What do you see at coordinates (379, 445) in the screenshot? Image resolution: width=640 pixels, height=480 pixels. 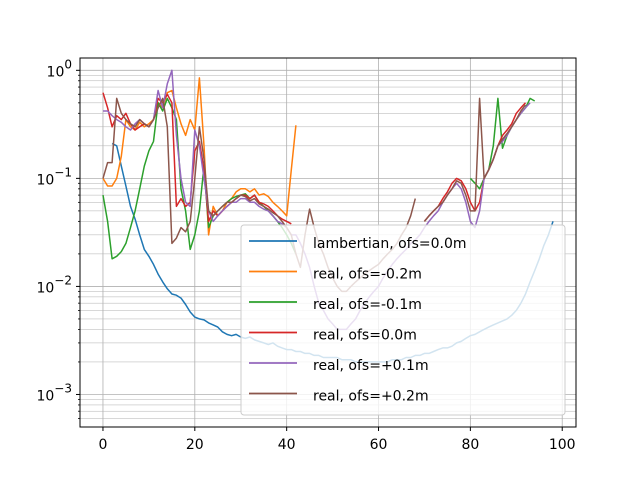 I see `x-tick-label: 60` at bounding box center [379, 445].